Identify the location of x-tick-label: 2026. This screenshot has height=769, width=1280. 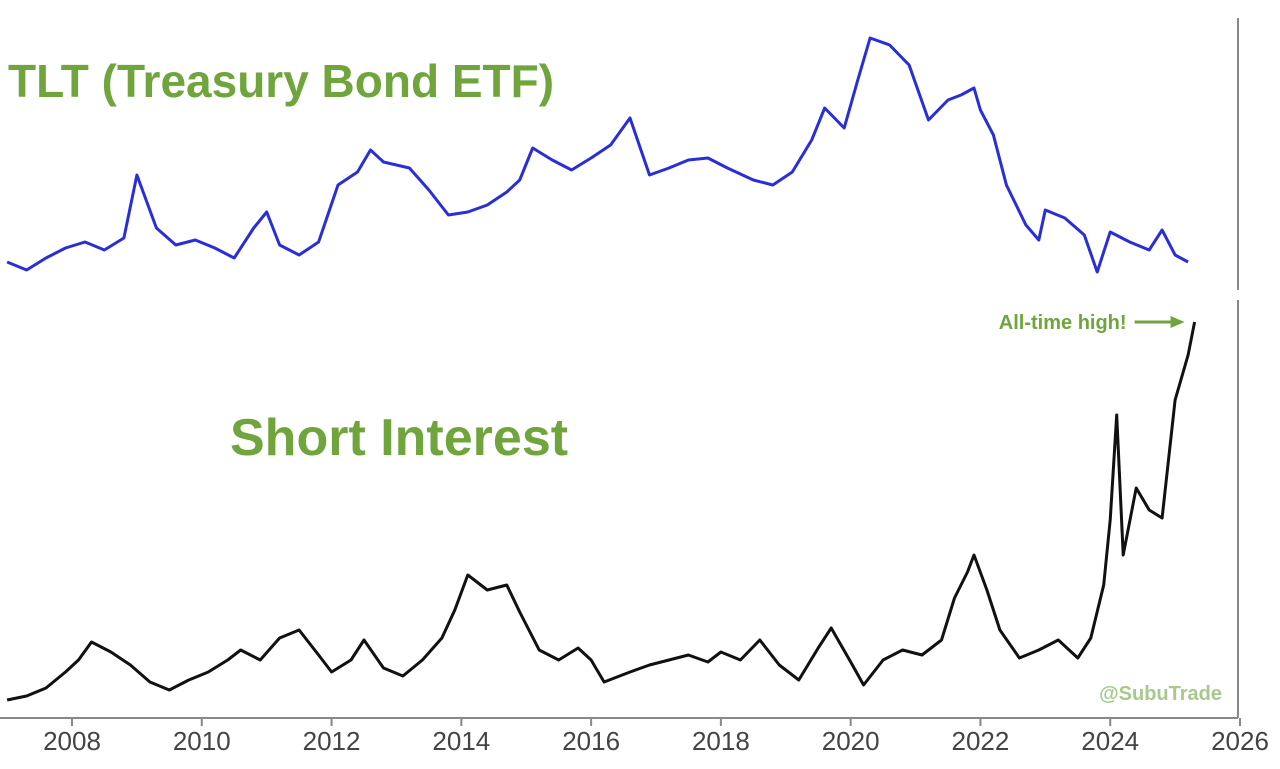
(1240, 741).